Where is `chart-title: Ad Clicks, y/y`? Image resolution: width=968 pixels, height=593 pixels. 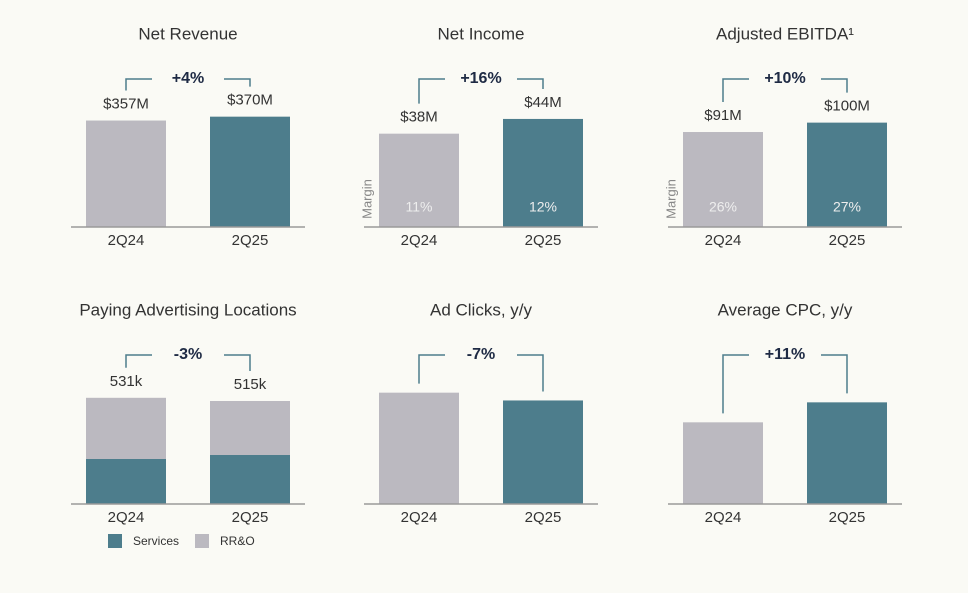
chart-title: Ad Clicks, y/y is located at coordinates (481, 309).